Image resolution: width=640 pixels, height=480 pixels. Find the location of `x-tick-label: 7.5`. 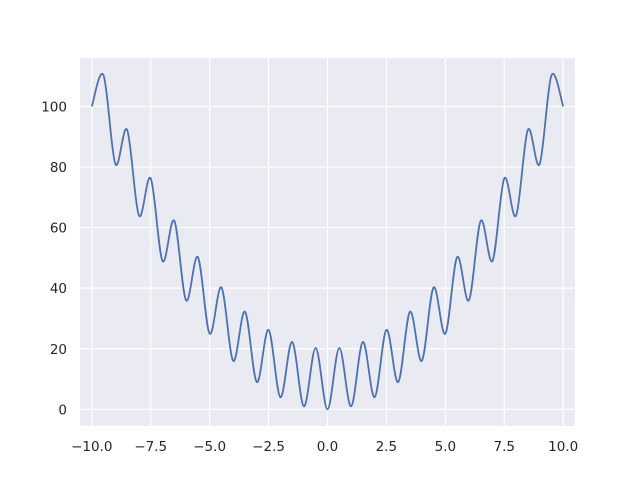

x-tick-label: 7.5 is located at coordinates (504, 447).